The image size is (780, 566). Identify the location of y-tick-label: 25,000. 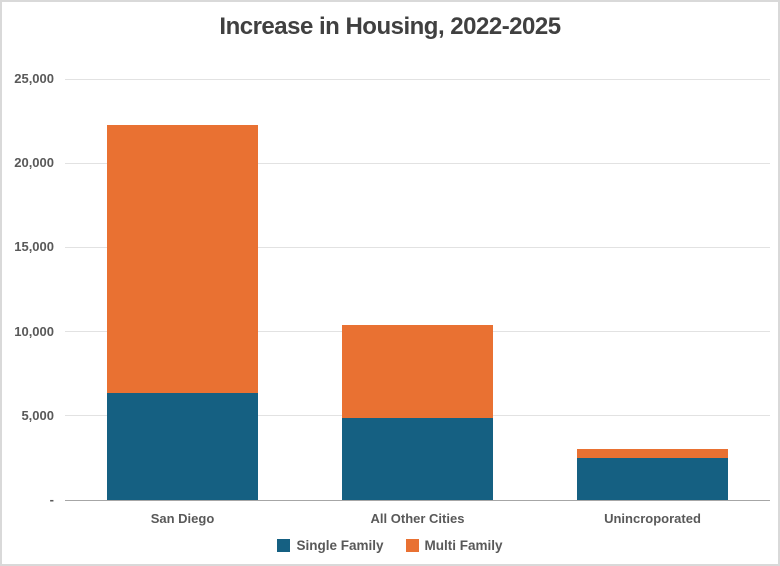
(34, 78).